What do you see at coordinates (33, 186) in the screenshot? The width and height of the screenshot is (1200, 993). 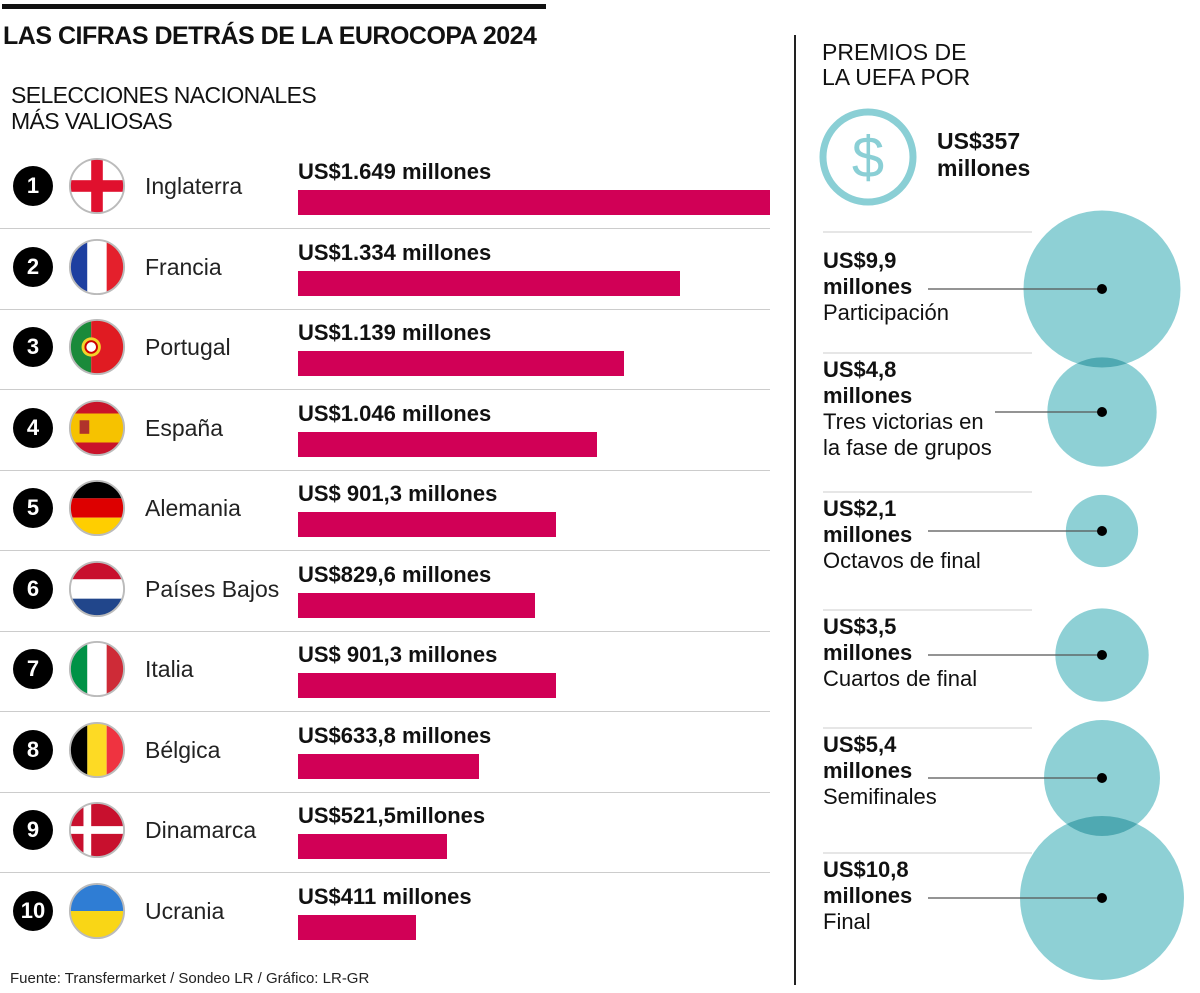 I see `rank-badge: 1` at bounding box center [33, 186].